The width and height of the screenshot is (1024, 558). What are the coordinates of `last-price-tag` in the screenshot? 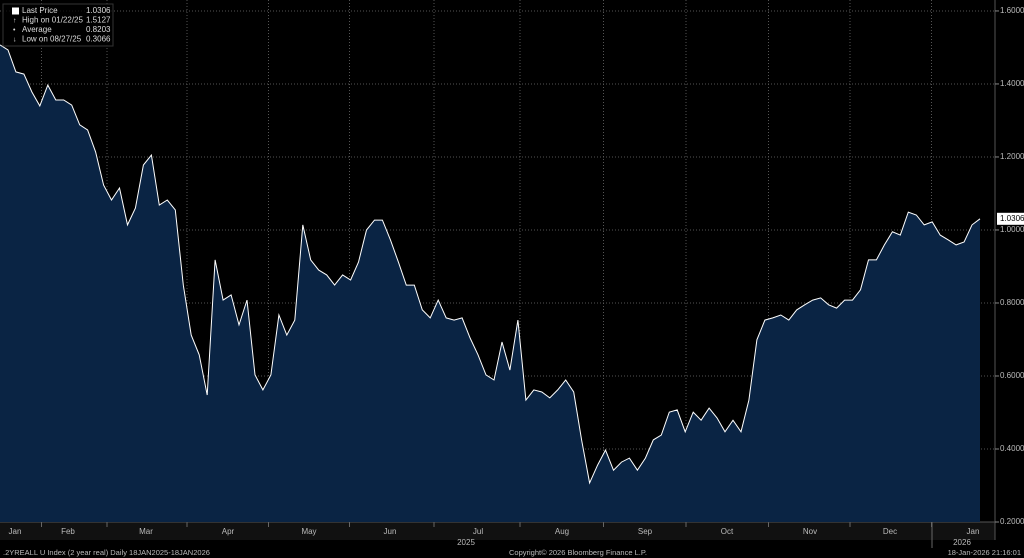 It's located at (1010, 218).